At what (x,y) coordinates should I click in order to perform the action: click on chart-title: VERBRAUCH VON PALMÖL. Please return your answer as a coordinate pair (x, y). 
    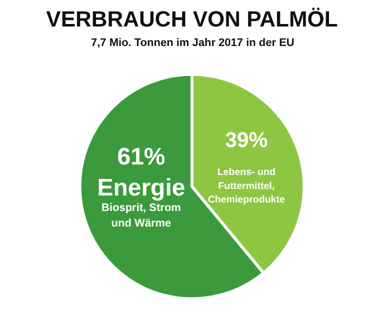
    Looking at the image, I should click on (192, 19).